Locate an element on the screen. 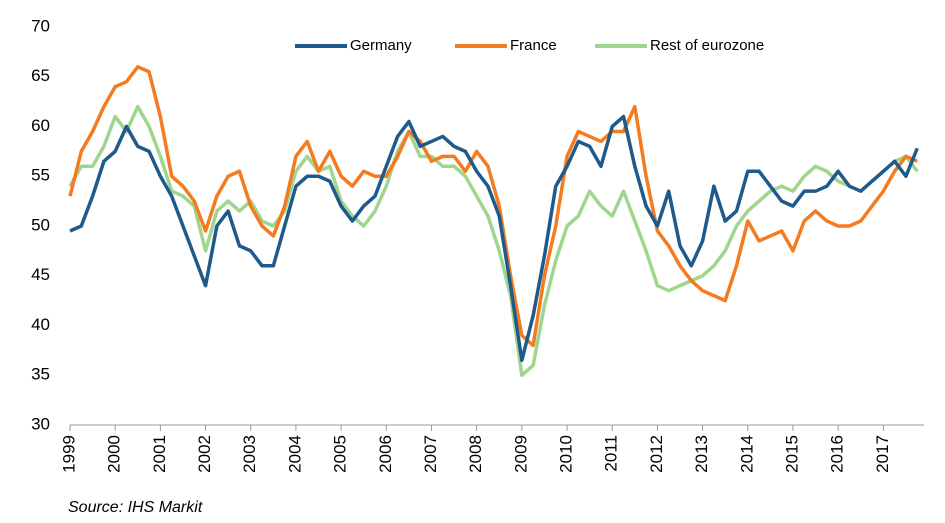 The width and height of the screenshot is (945, 523). x-tick-label: 2017 is located at coordinates (882, 454).